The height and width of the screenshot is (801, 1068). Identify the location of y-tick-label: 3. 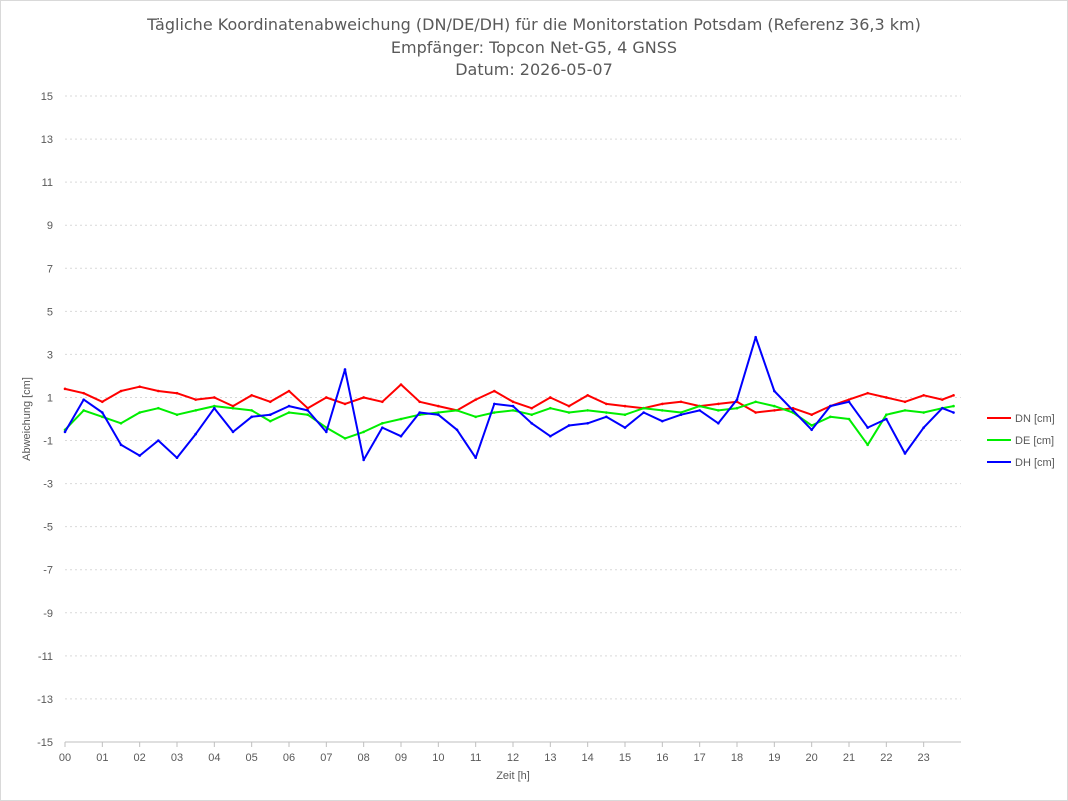
(50, 355).